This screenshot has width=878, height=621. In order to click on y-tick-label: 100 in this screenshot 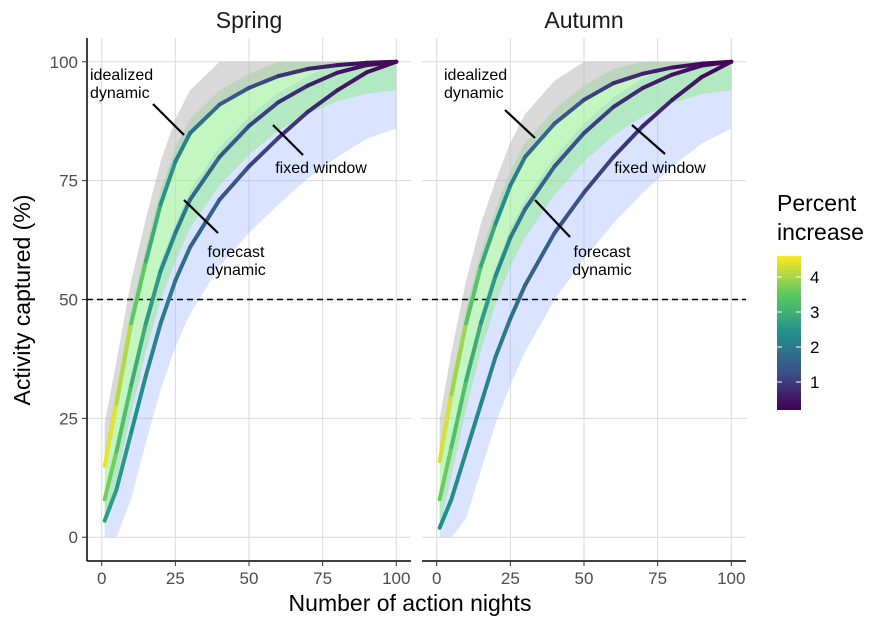, I will do `click(64, 62)`.